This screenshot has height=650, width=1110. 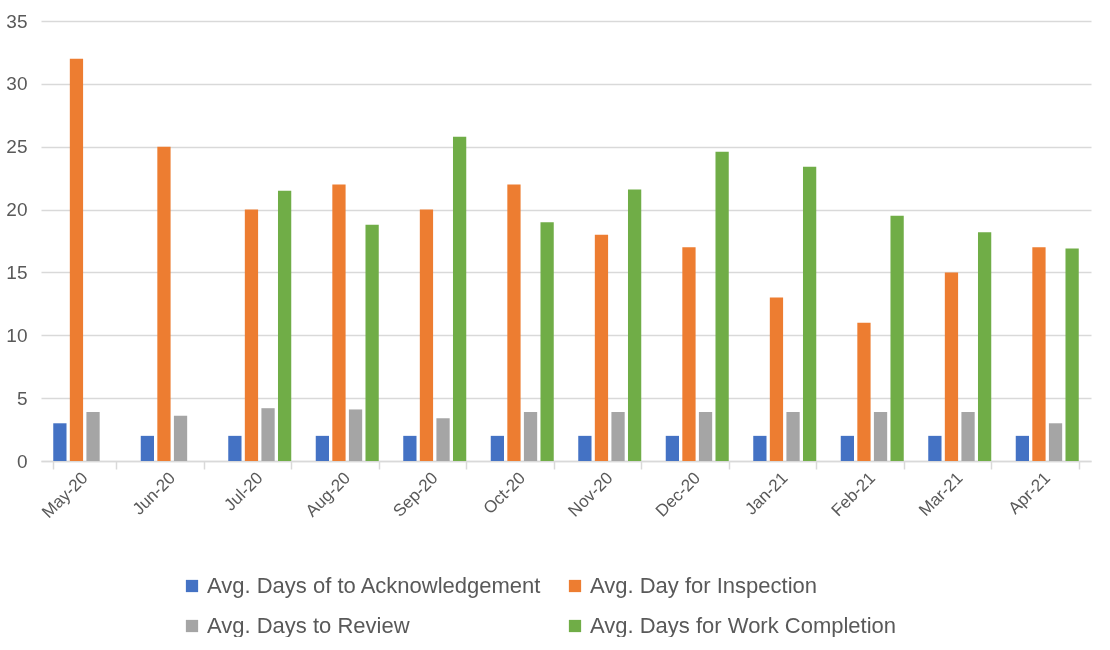 I want to click on legend-label: Avg. Days for Work Completion, so click(x=743, y=625).